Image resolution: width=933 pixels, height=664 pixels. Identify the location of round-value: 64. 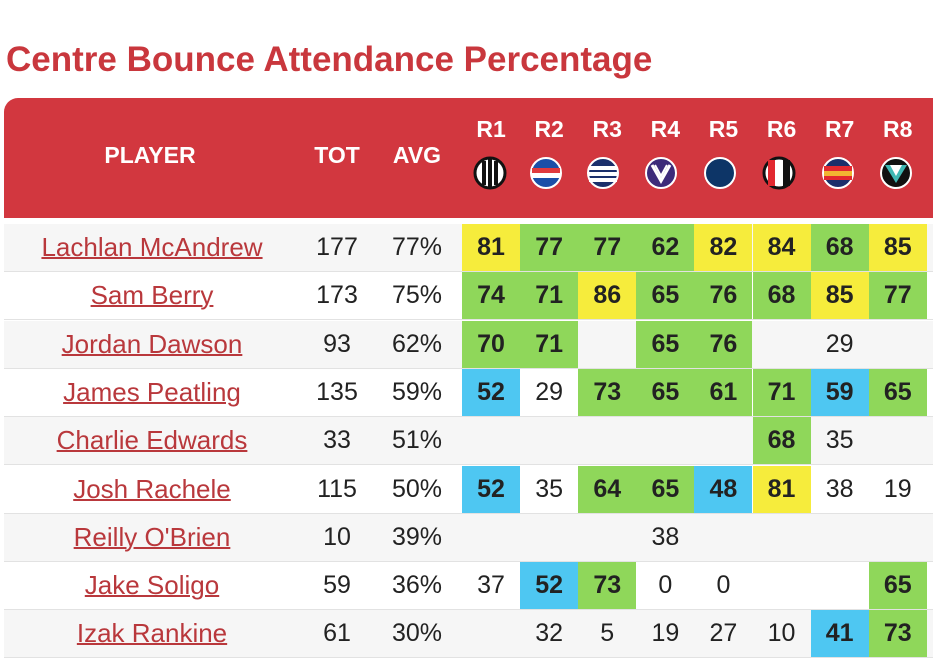
(607, 489).